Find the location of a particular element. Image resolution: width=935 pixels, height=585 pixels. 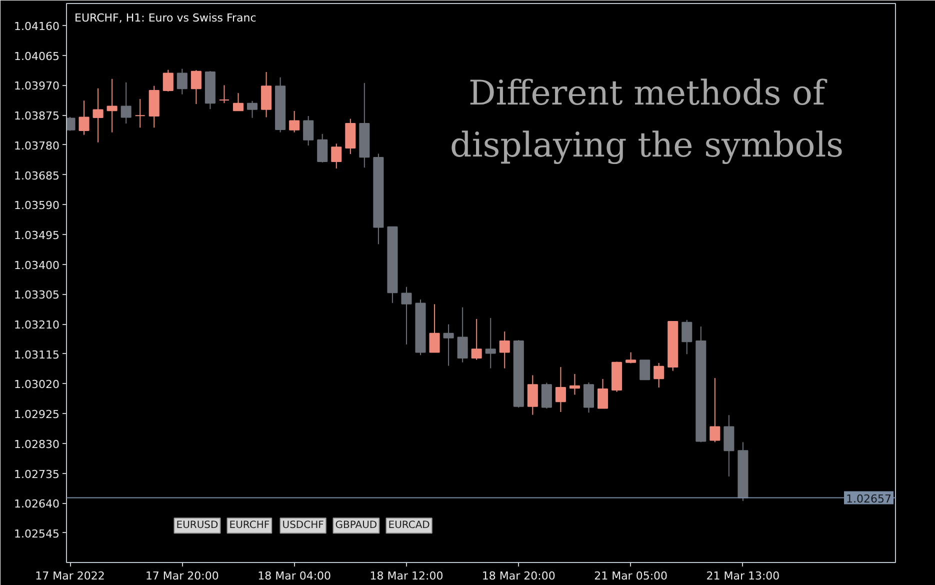

y-tick-label: 1.02735 is located at coordinates (37, 474).